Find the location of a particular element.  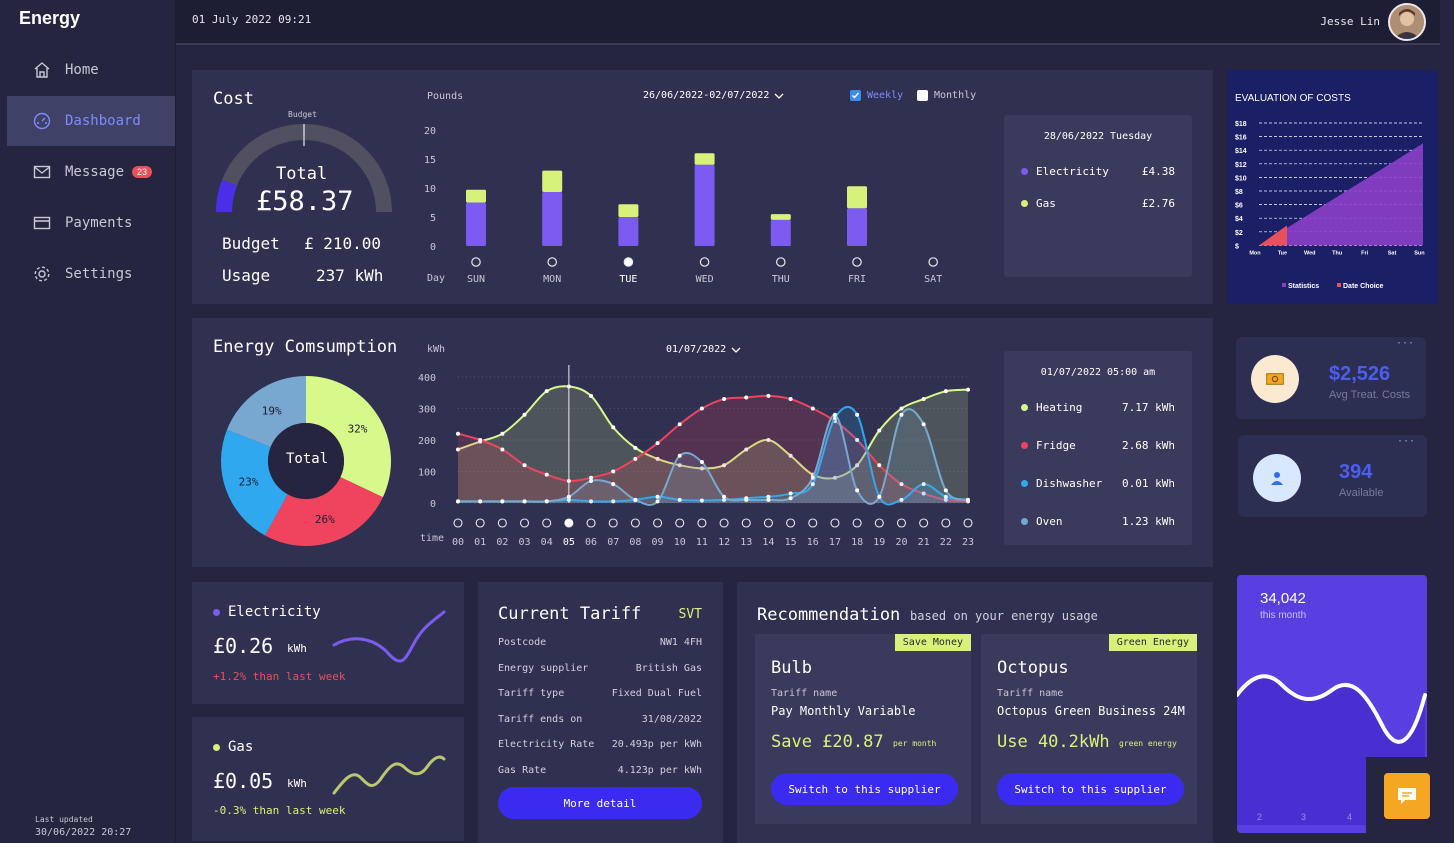

x-tick-label: 14 is located at coordinates (768, 542).